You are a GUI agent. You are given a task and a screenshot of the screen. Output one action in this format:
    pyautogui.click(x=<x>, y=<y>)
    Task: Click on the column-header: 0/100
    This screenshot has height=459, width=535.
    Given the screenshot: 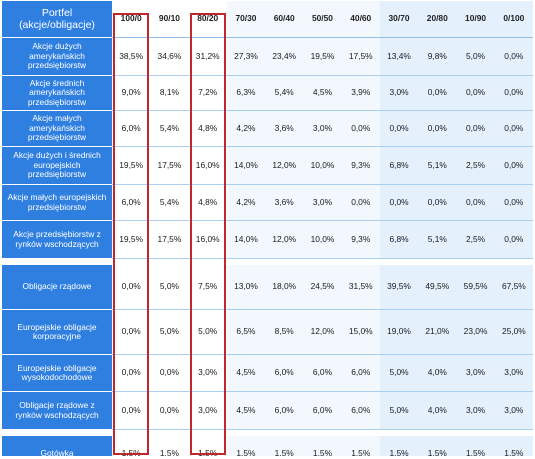 What is the action you would take?
    pyautogui.click(x=513, y=19)
    